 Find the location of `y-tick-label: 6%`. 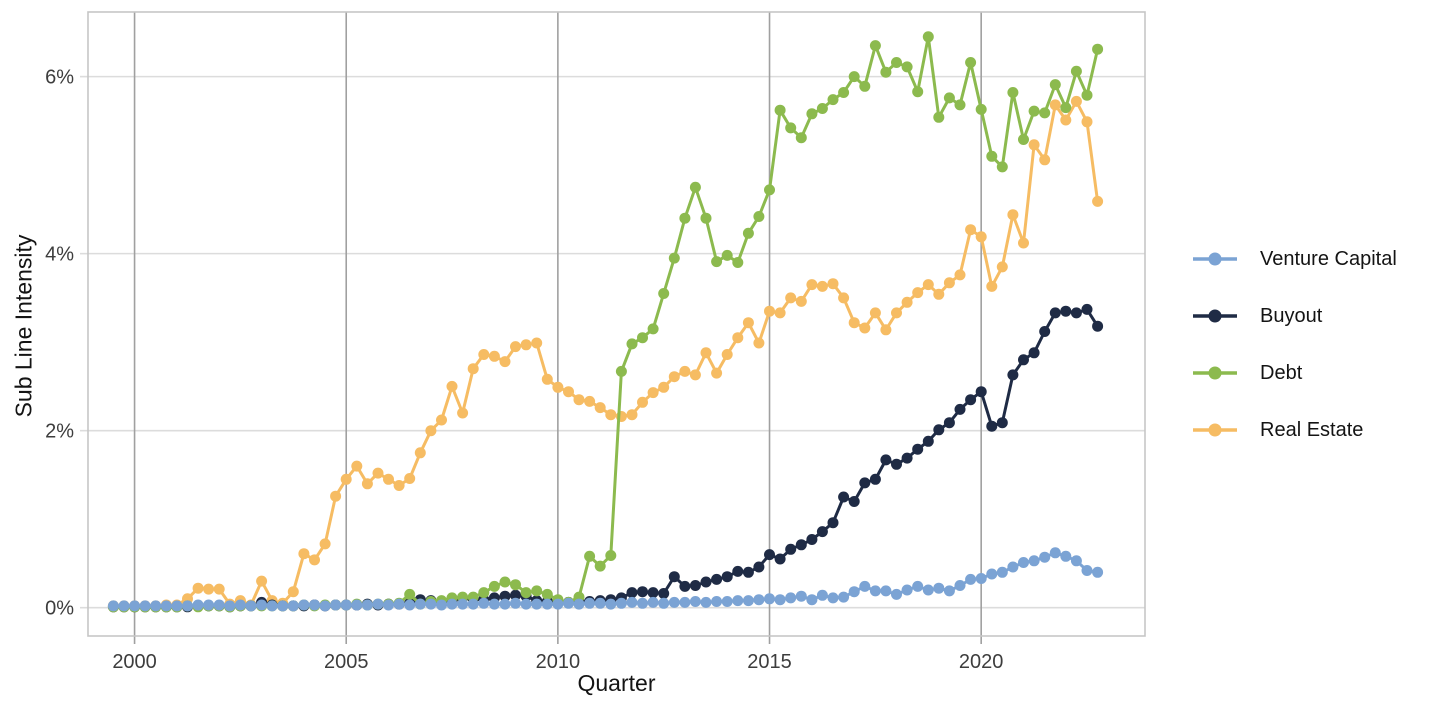

y-tick-label: 6% is located at coordinates (59, 78).